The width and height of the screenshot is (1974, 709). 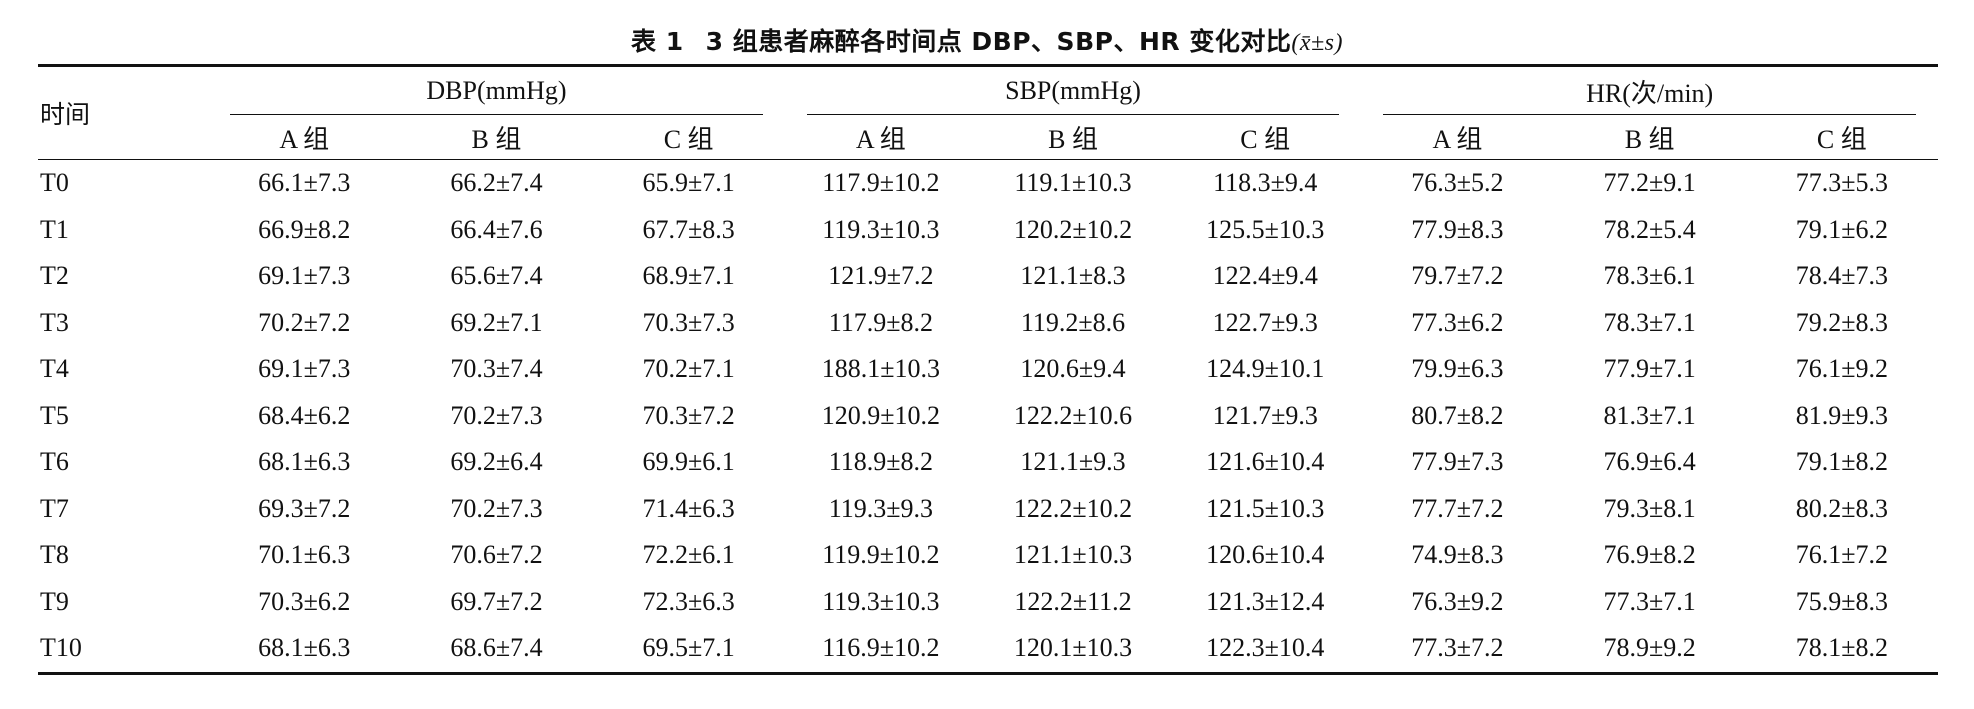 What do you see at coordinates (1073, 650) in the screenshot?
I see `value-cell: 120.1±10.3` at bounding box center [1073, 650].